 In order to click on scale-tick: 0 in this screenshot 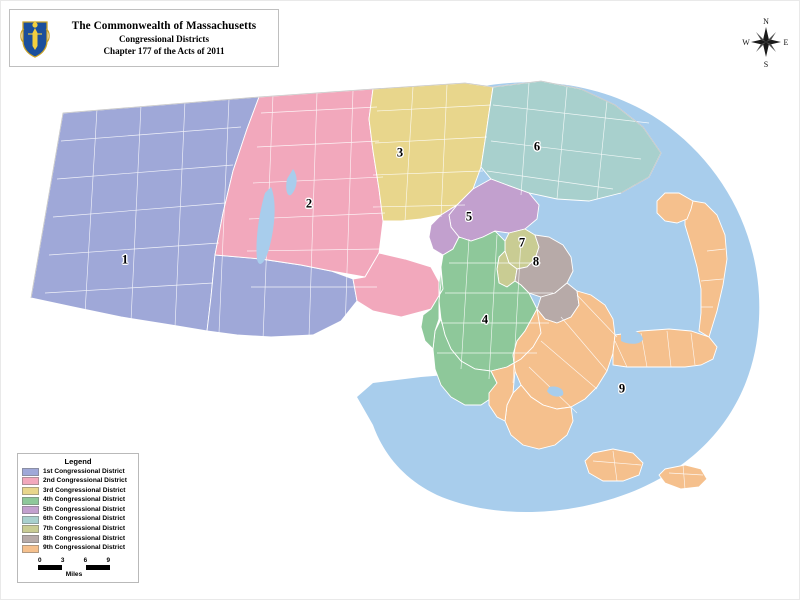, I will do `click(40, 561)`.